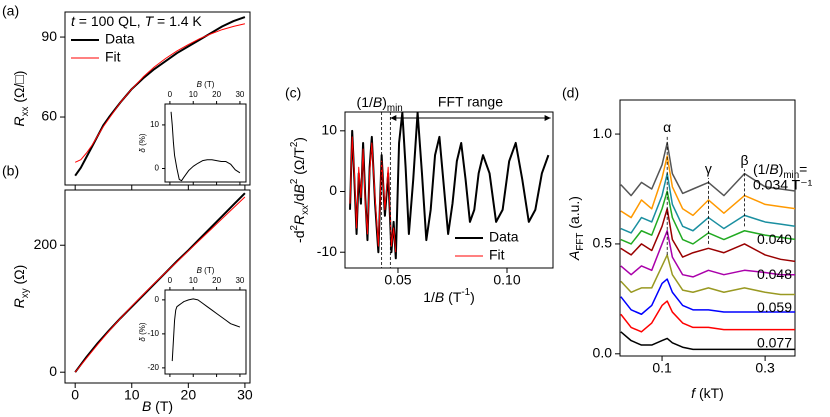 The height and width of the screenshot is (417, 830). I want to click on x-axis-label: 1/B (T-1), so click(449, 296).